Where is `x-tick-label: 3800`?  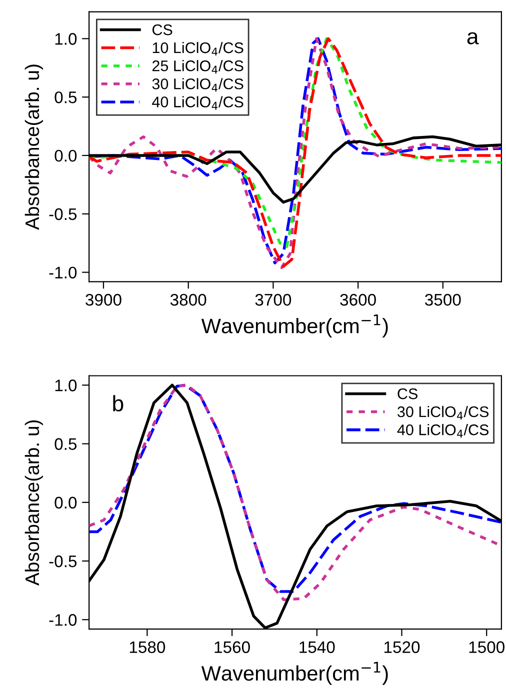 x-tick-label: 3800 is located at coordinates (188, 300).